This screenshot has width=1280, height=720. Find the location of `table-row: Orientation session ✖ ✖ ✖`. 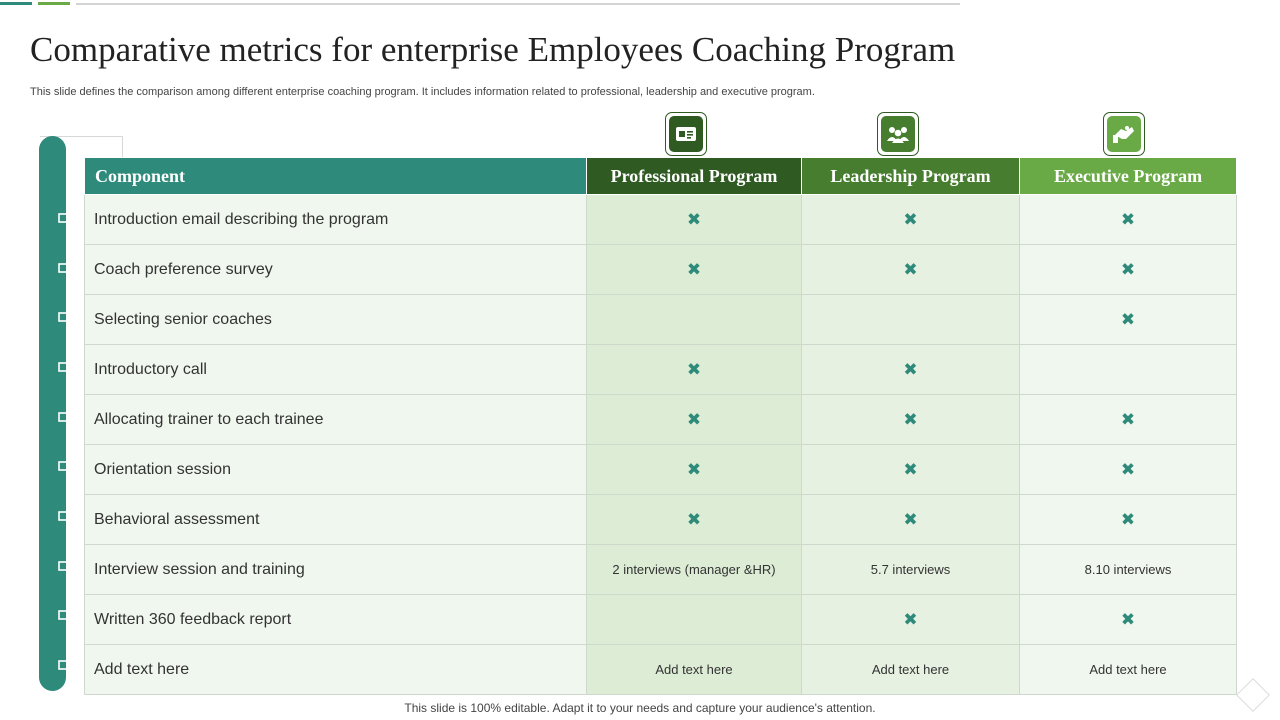

table-row: Orientation session ✖ ✖ ✖ is located at coordinates (660, 469).